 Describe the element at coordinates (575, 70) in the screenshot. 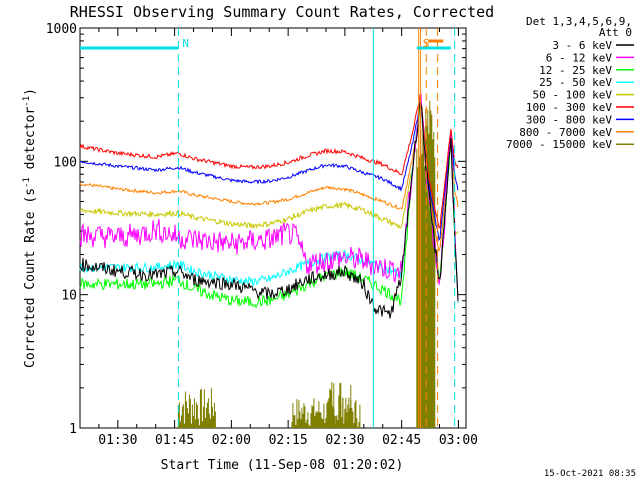

I see `legend-entry-label: 12 - 25 keV` at that location.